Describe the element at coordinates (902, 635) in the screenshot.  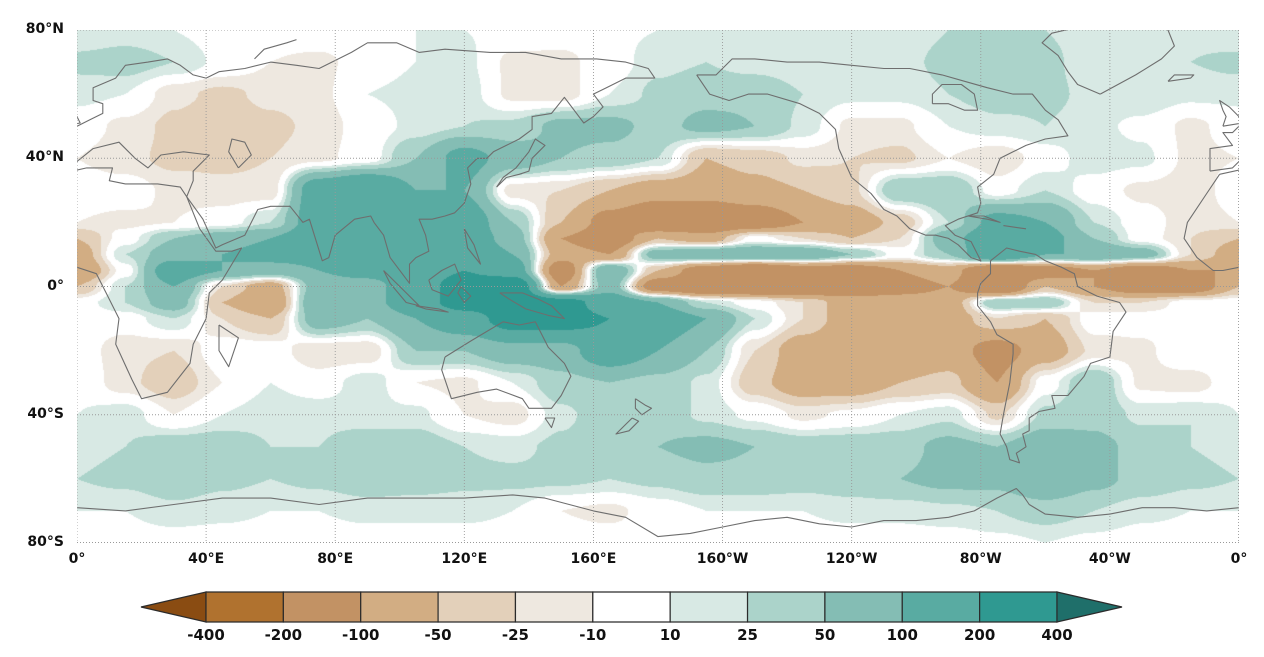
I see `colorbar-tick-label: 100` at that location.